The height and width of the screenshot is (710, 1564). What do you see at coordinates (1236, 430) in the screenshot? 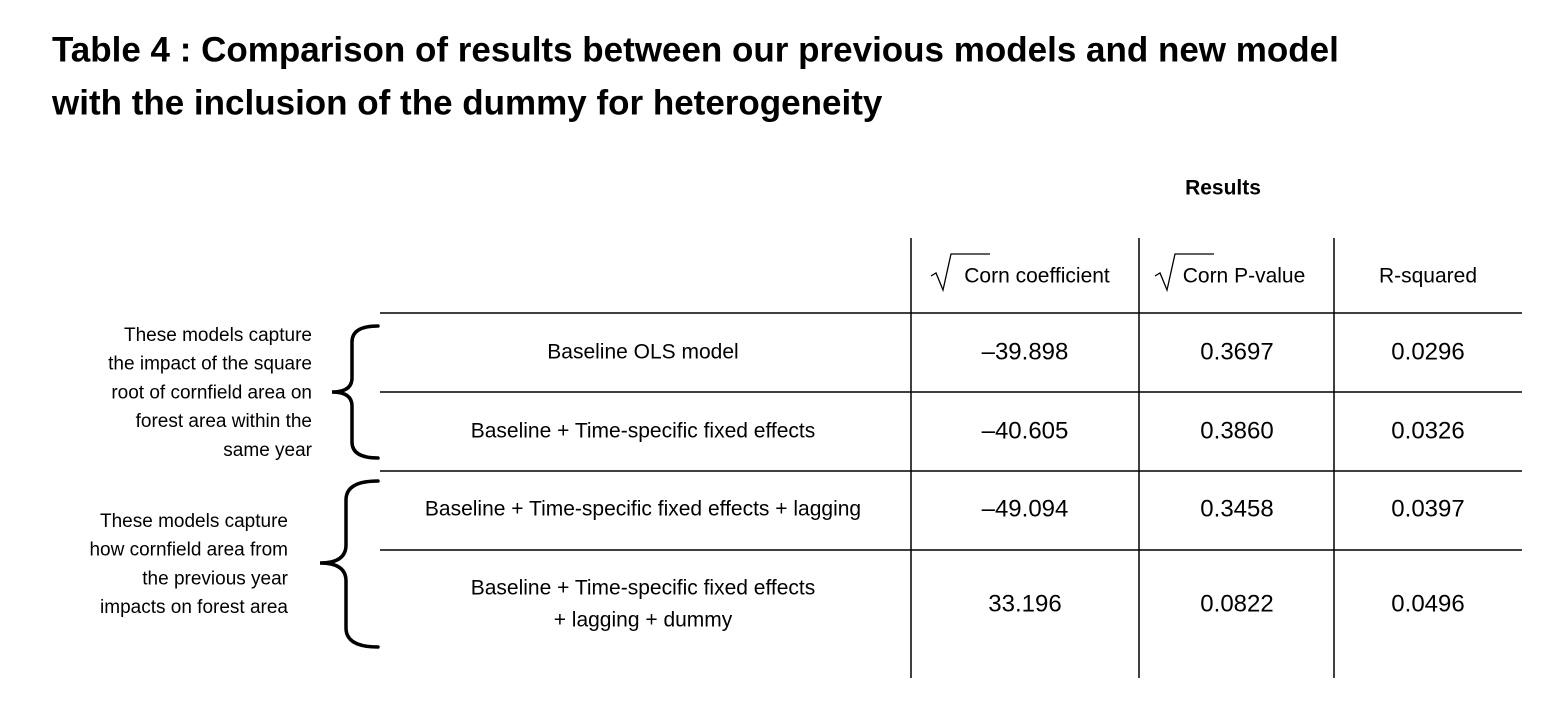
I see `cell-value: 0.3860` at bounding box center [1236, 430].